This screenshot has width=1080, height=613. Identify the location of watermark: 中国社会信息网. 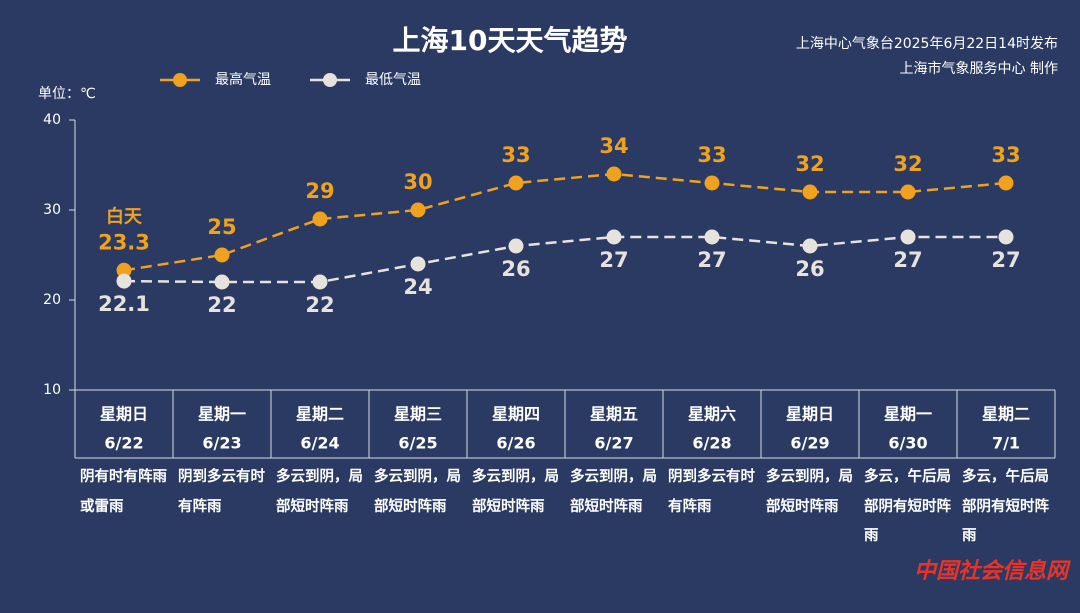
(992, 571).